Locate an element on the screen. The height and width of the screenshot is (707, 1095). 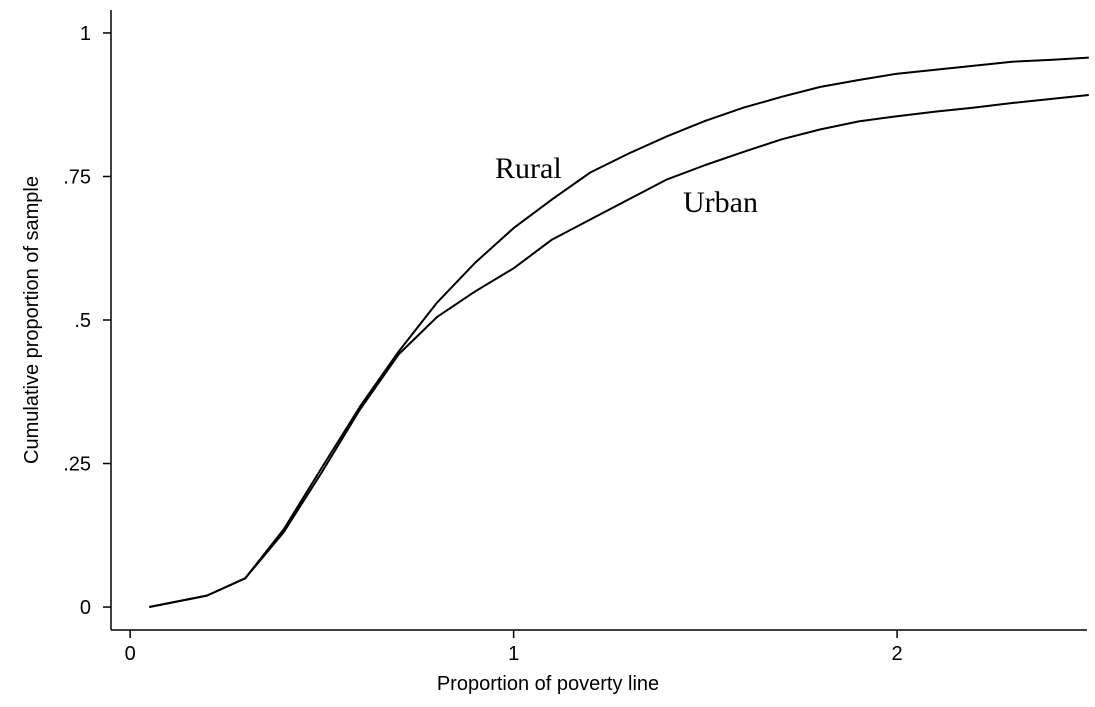
x-tick-label: 1 is located at coordinates (513, 654).